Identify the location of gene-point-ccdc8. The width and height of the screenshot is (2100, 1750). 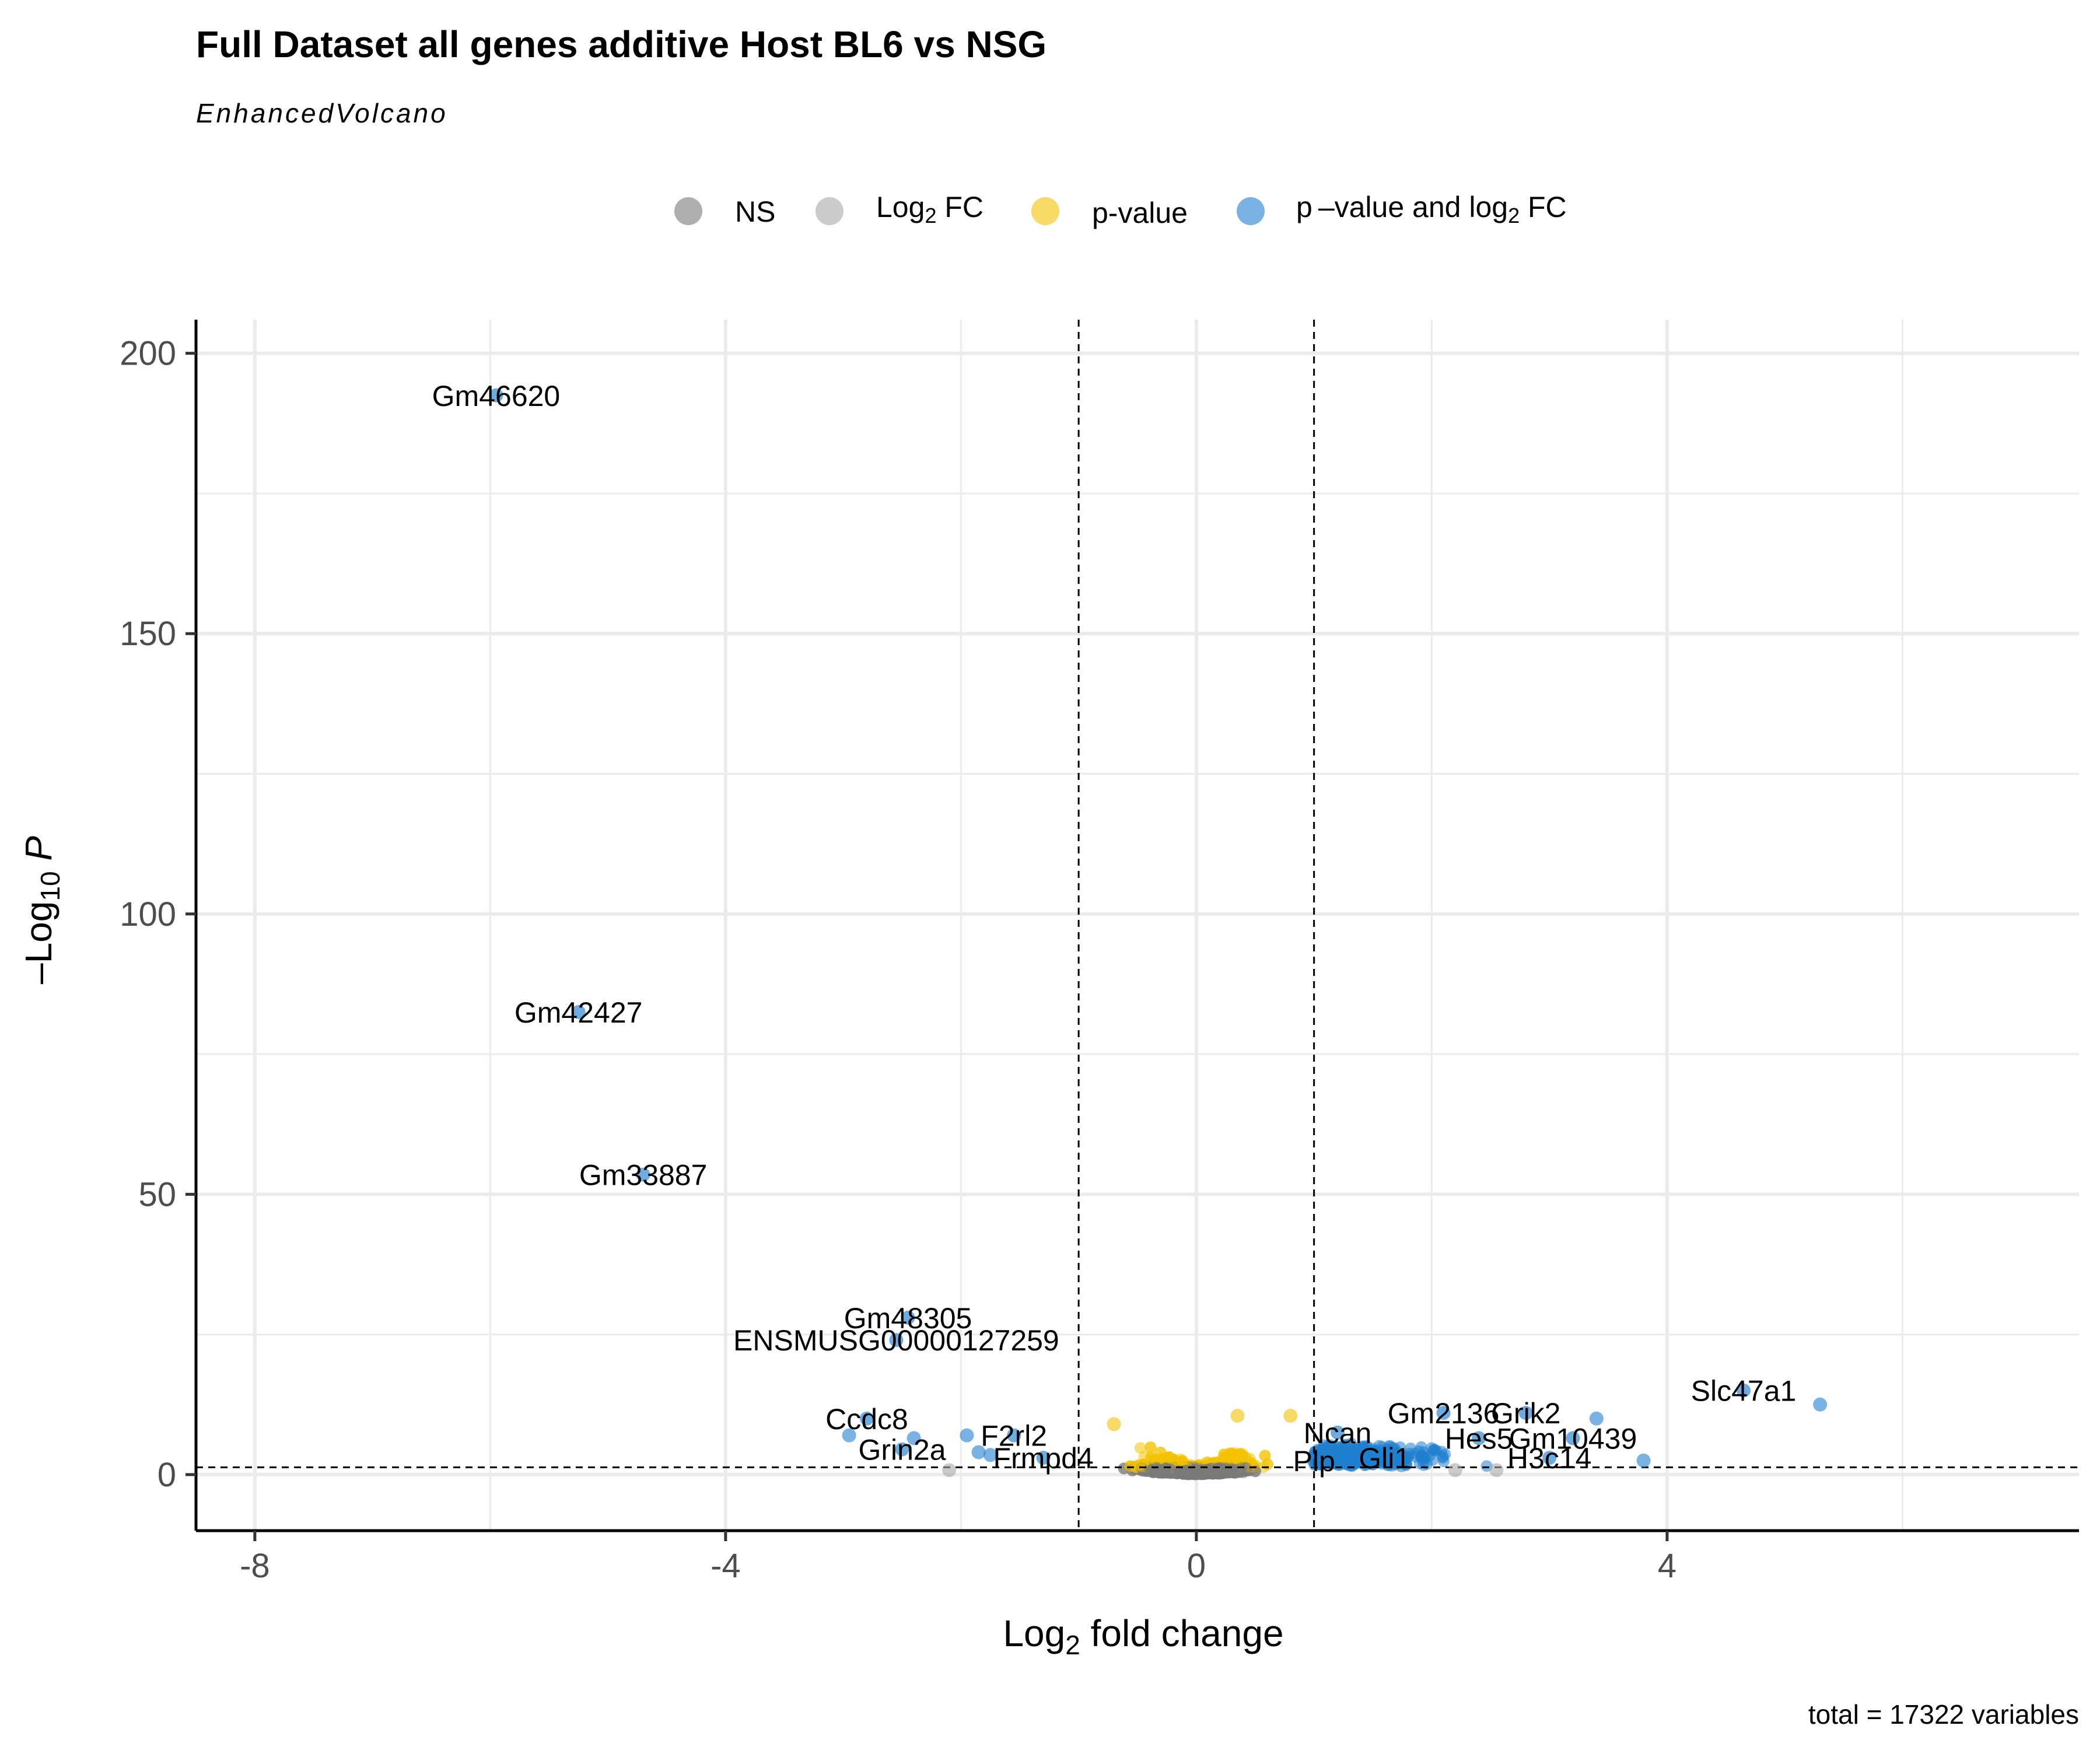
(866, 1419).